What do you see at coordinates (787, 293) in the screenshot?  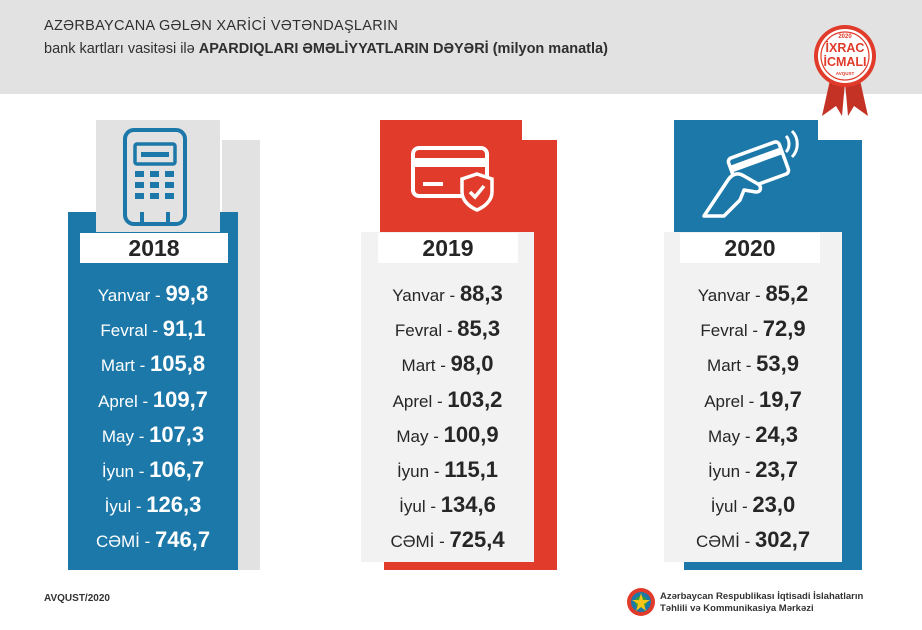 I see `value-label: 85,2` at bounding box center [787, 293].